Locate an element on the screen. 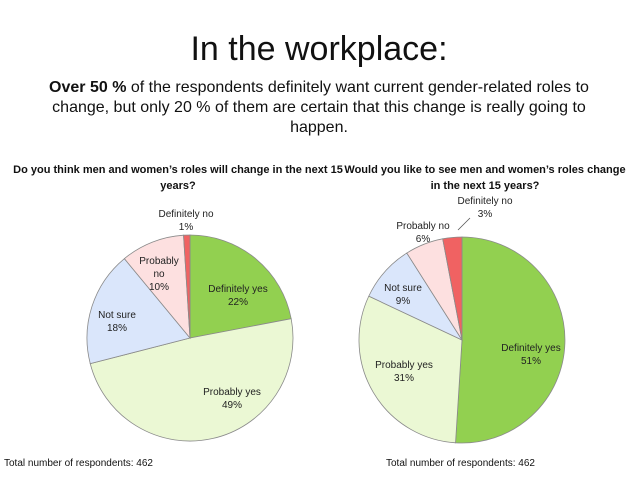  chart2-slice-definitely-no is located at coordinates (452, 288).